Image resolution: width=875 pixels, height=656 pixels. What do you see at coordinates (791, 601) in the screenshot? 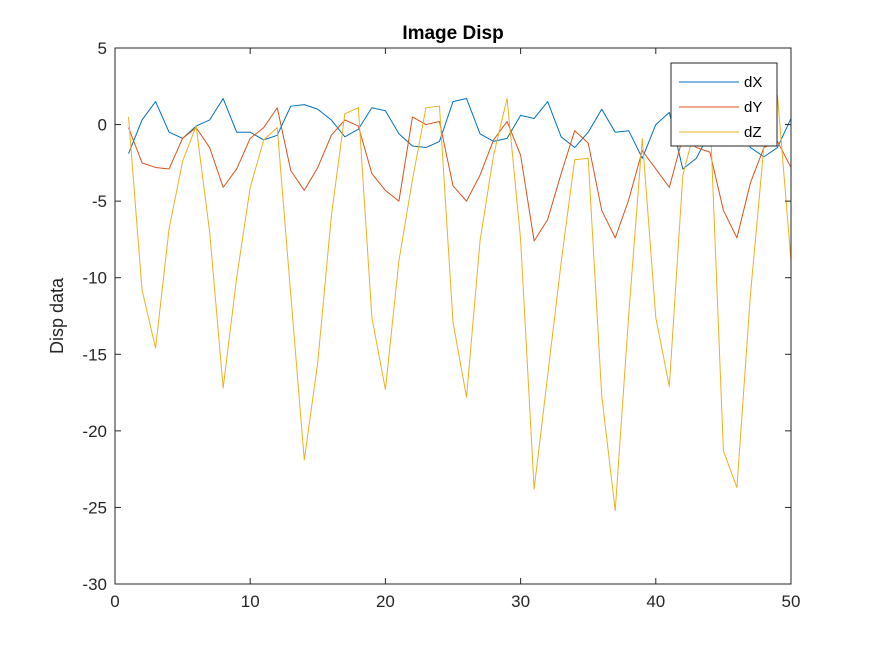
I see `x-tick-label: 50` at bounding box center [791, 601].